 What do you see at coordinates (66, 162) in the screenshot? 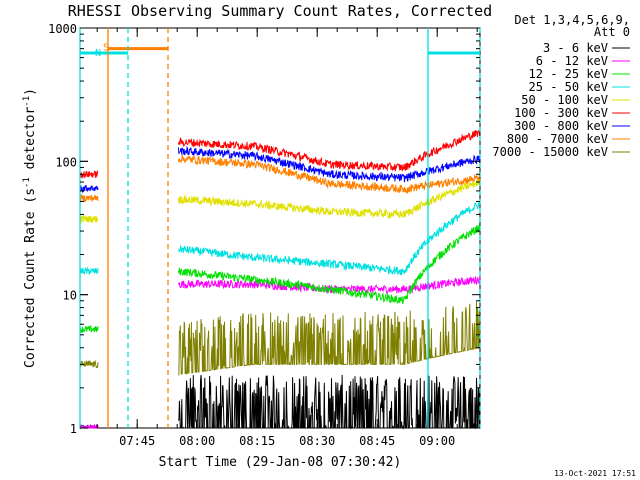
I see `y-tick-label: 100` at bounding box center [66, 162].